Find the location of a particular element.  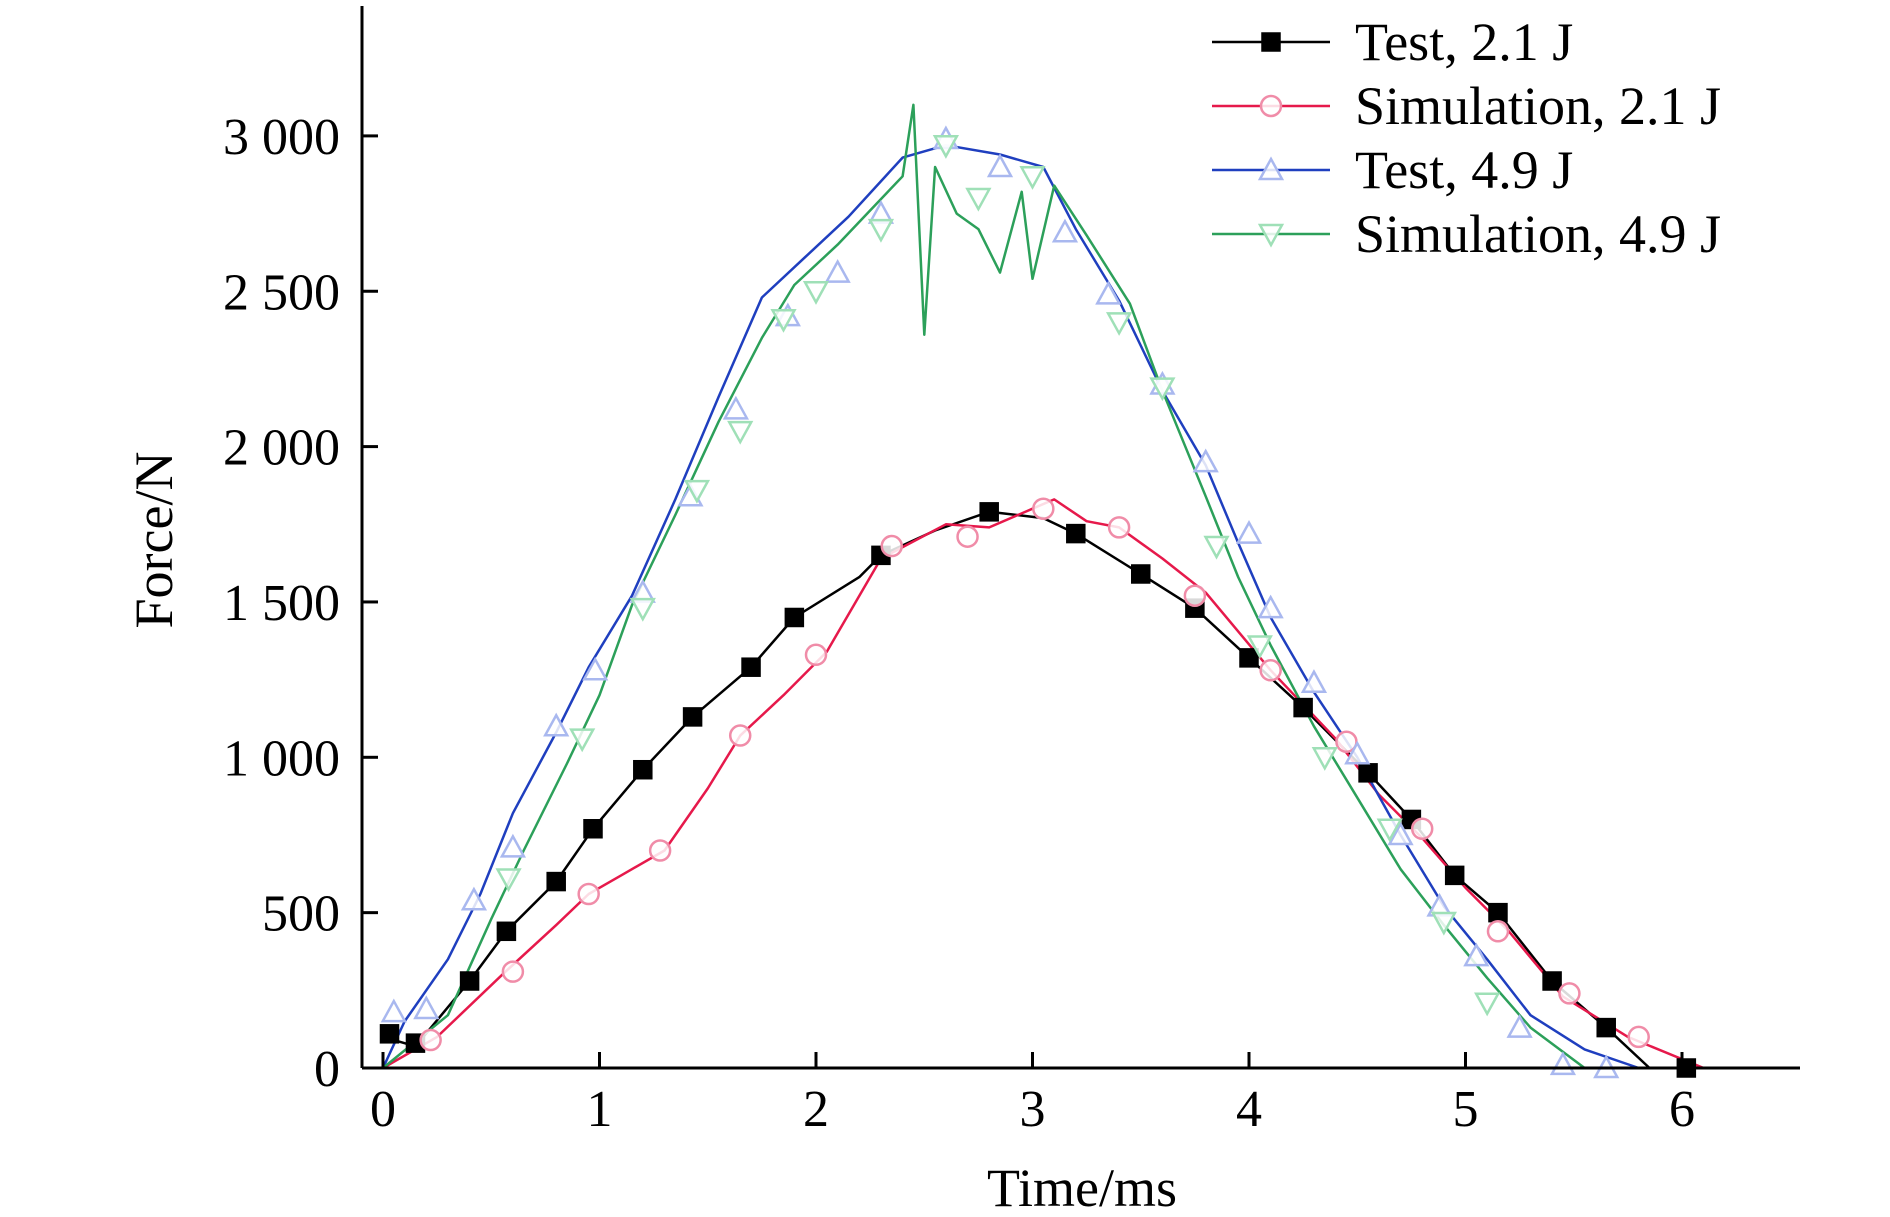

legend-label: Test, 2.1 J is located at coordinates (1464, 42).